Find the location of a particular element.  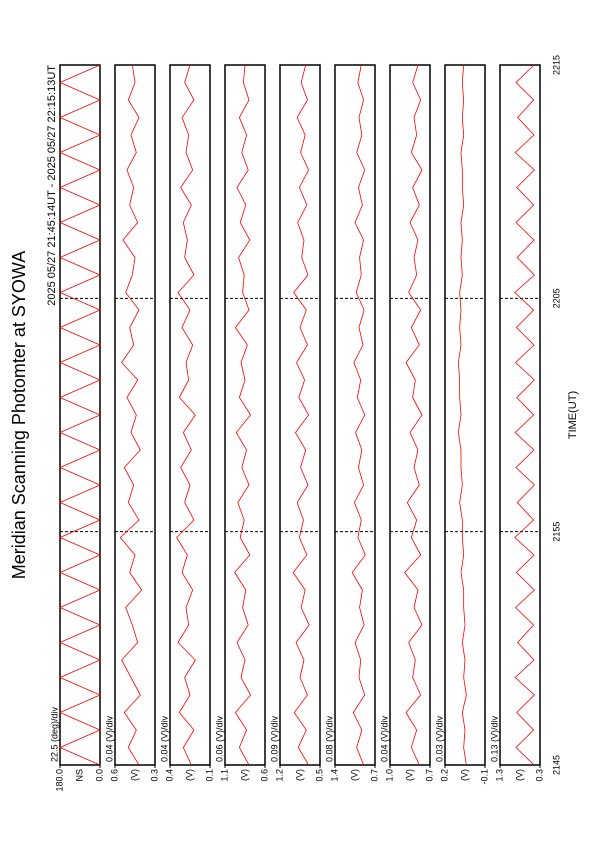

panel-scale-label: 22.5 (deg)/div is located at coordinates (54, 734).